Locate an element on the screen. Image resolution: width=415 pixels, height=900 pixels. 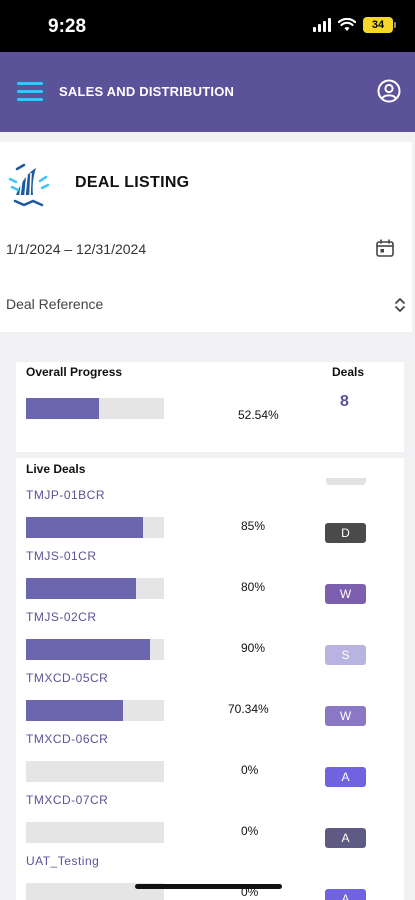
deal-progress-percent: 90% is located at coordinates (253, 648).